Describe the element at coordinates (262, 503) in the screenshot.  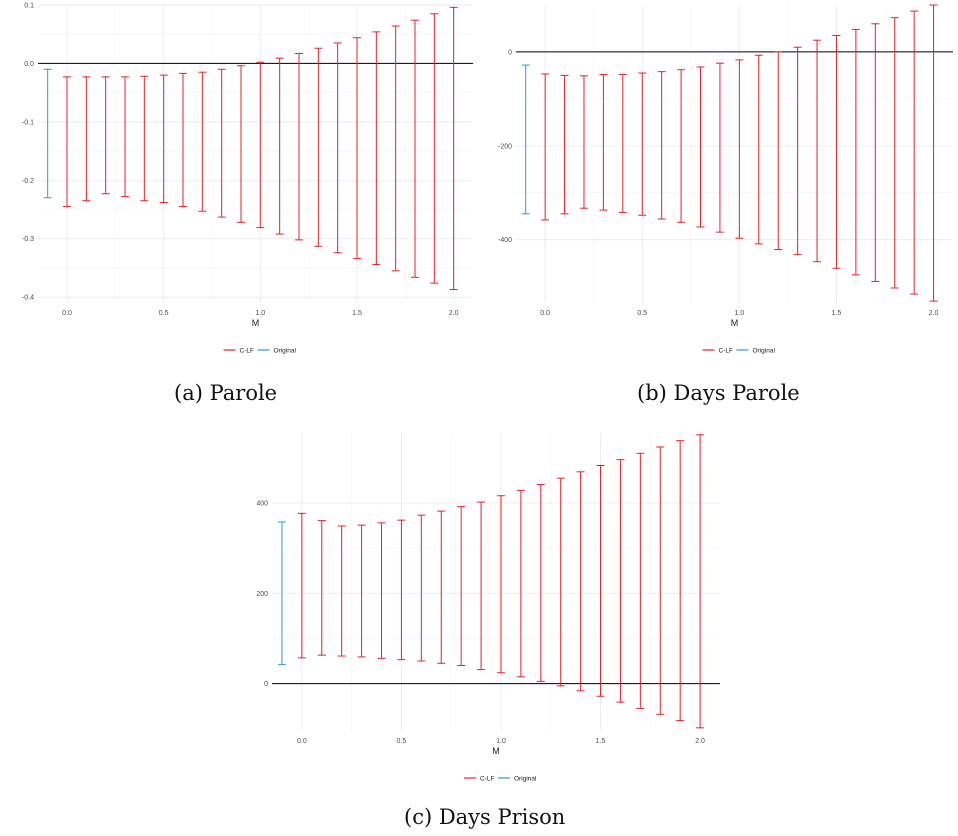
I see `y-tick-label: 400` at that location.